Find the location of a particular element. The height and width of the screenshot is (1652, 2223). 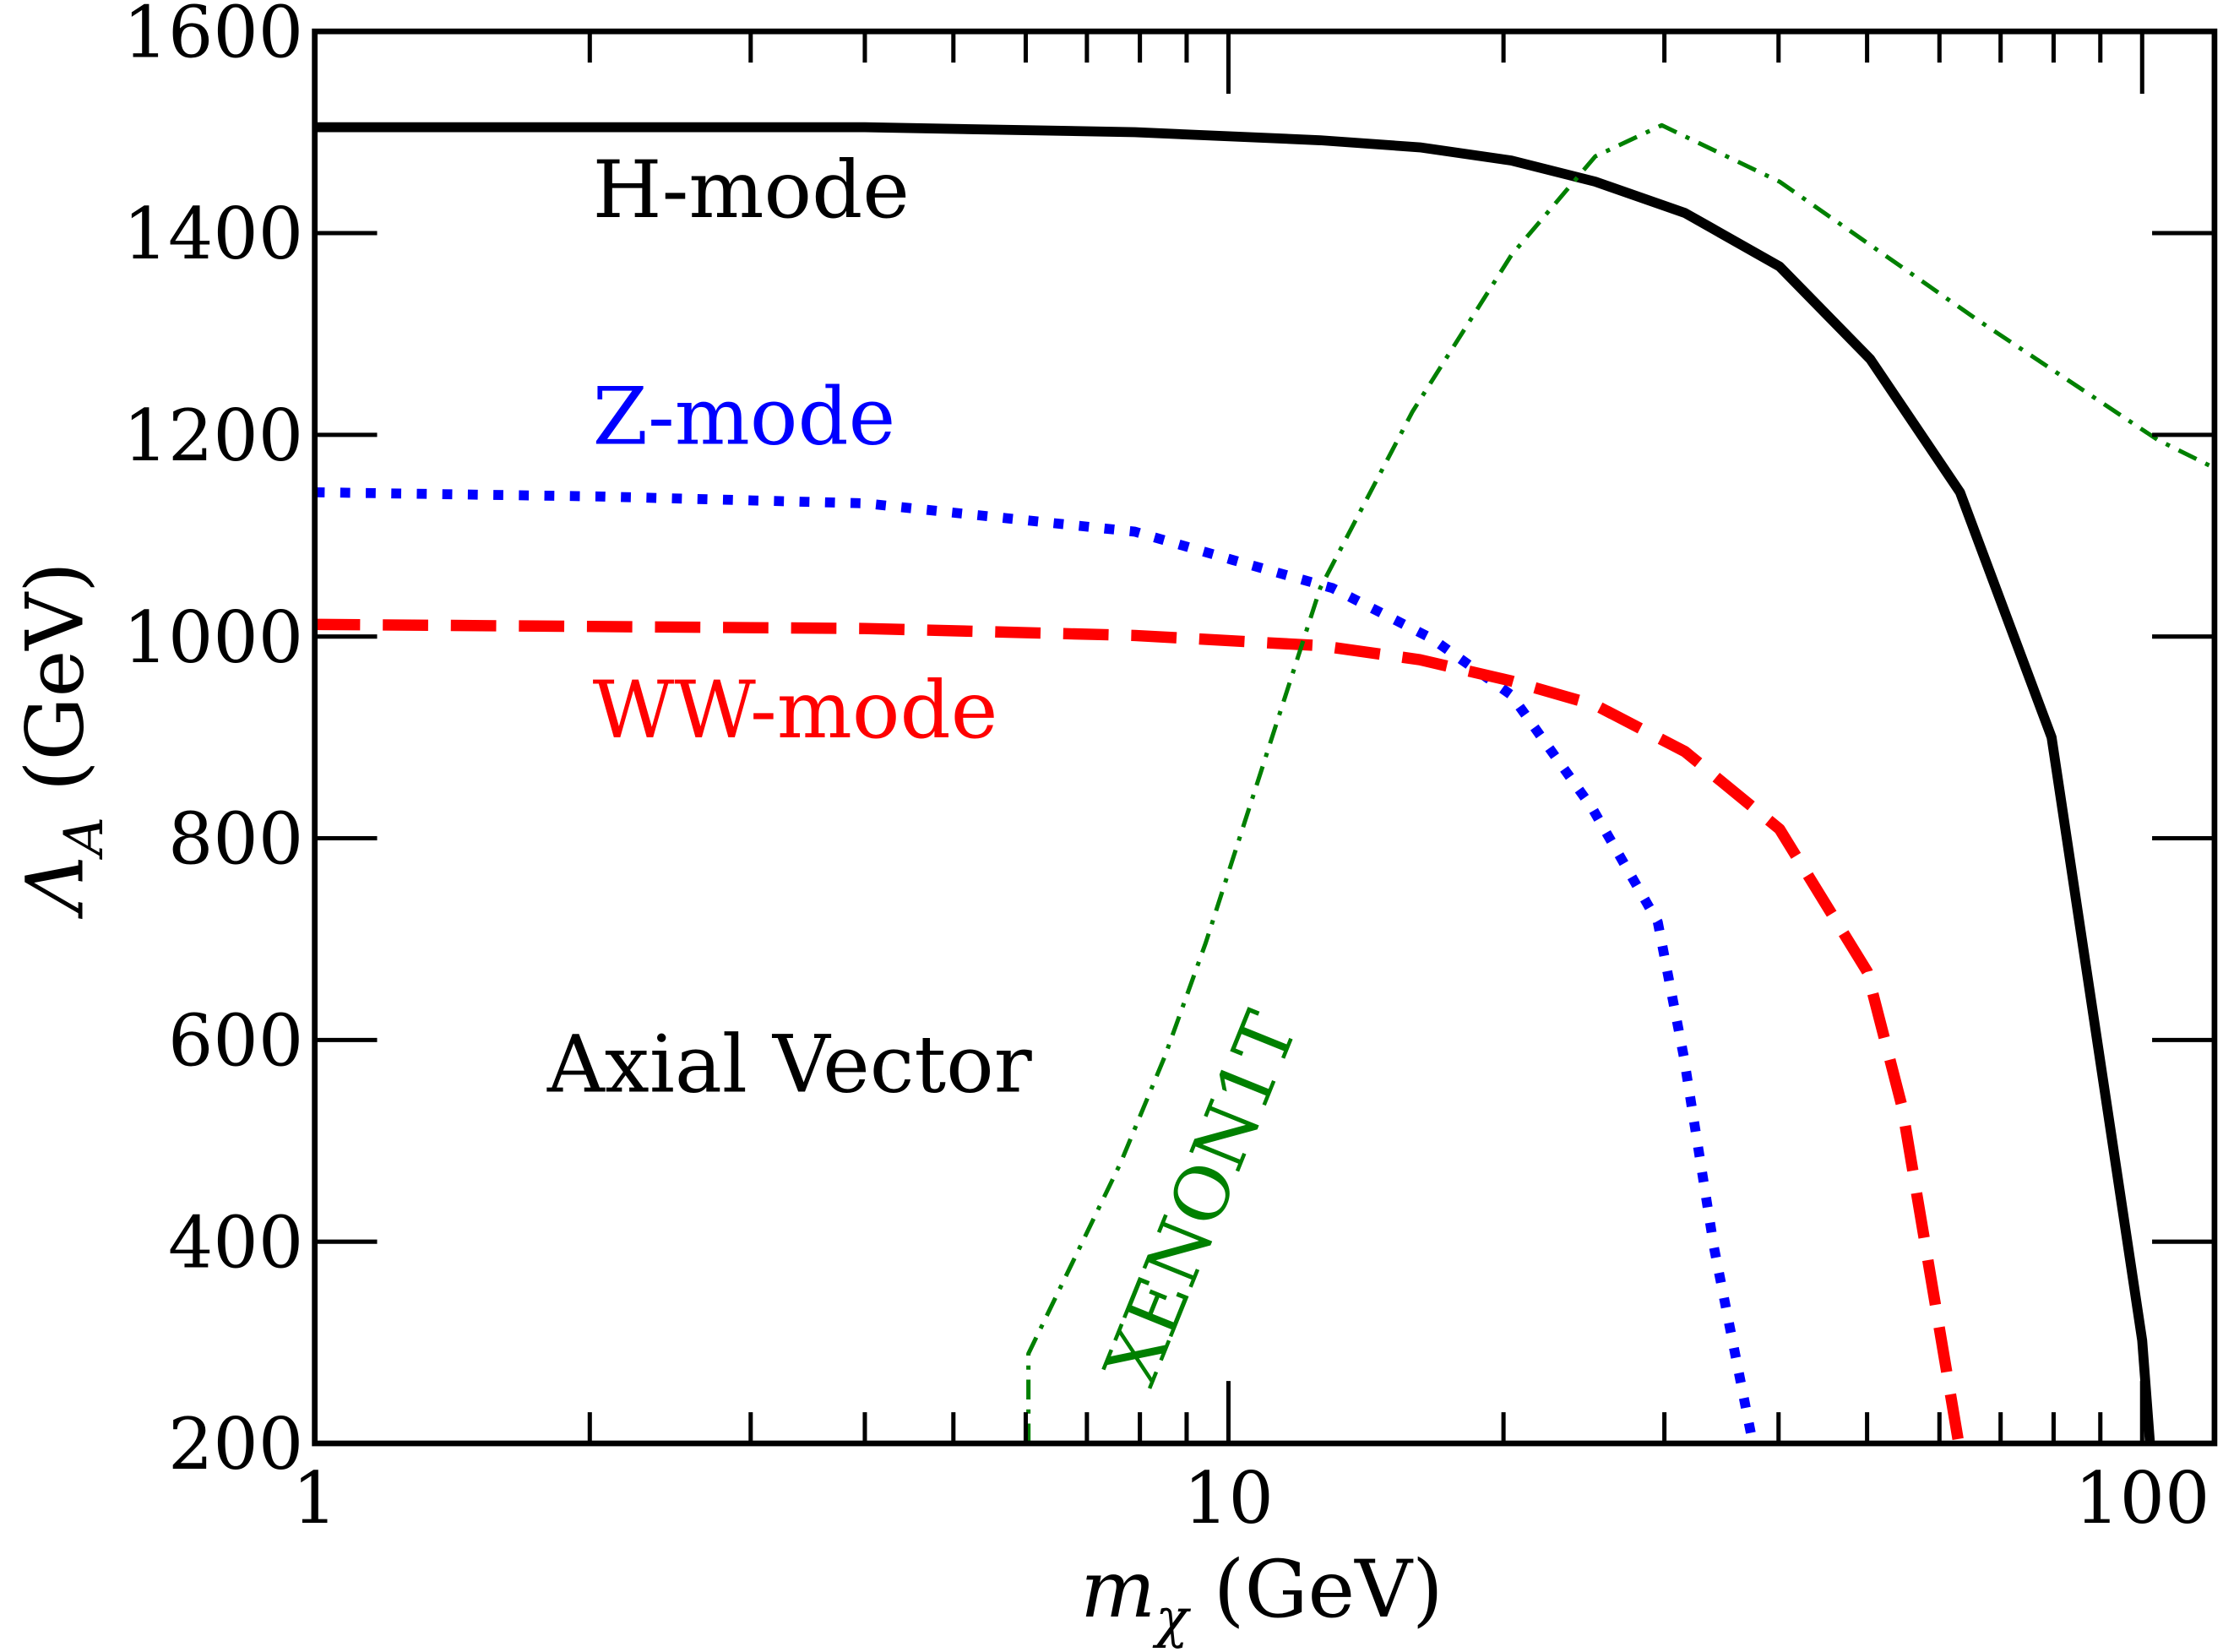

x-axis-label: mχ (GeV) is located at coordinates (1262, 1597).